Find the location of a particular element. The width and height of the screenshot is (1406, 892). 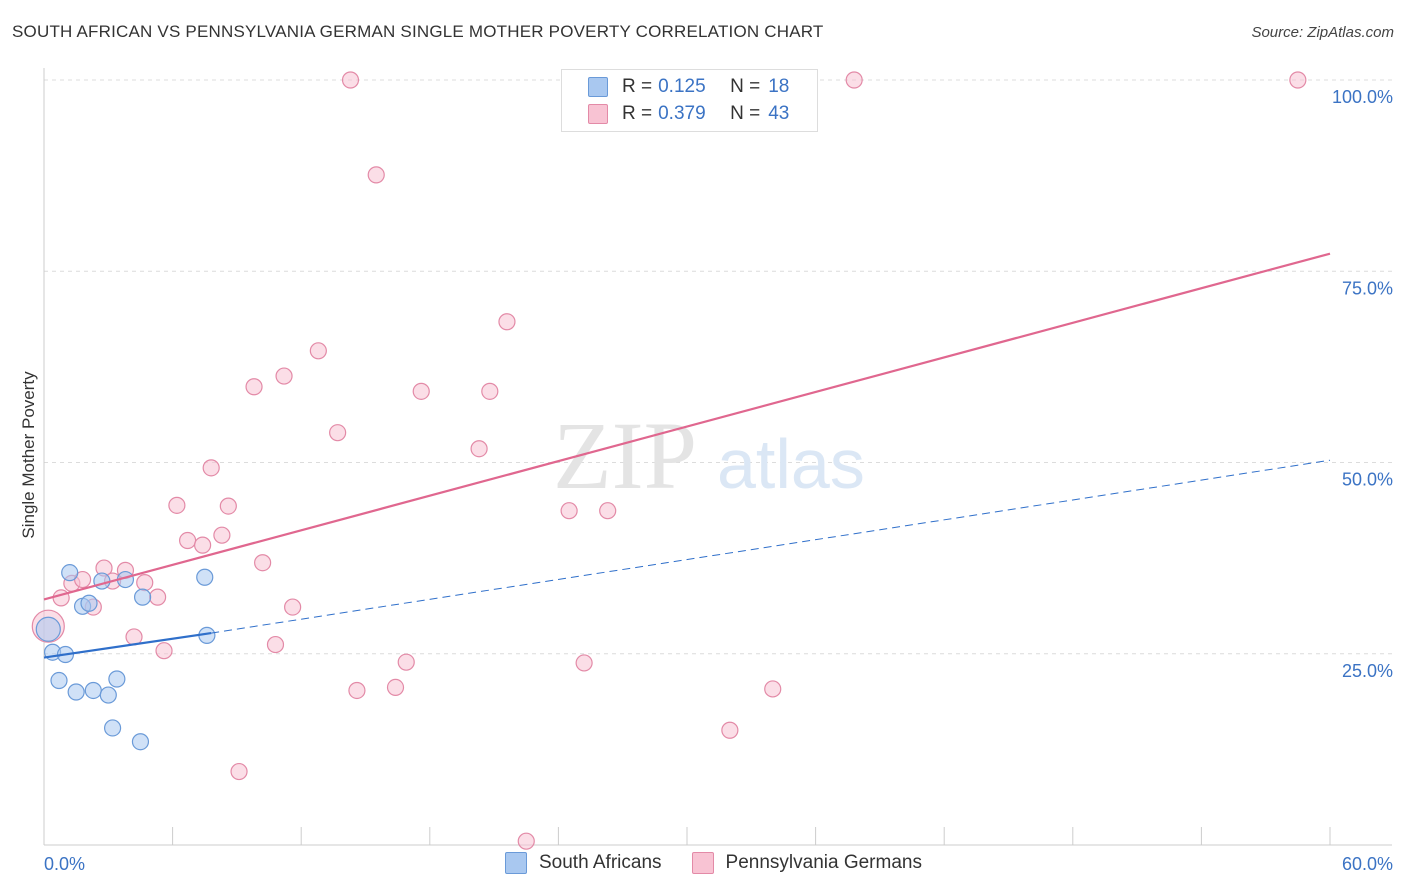

correlation-legend: R = 0.125 N = 18 R = 0.379 N = 43 is located at coordinates (689, 100).